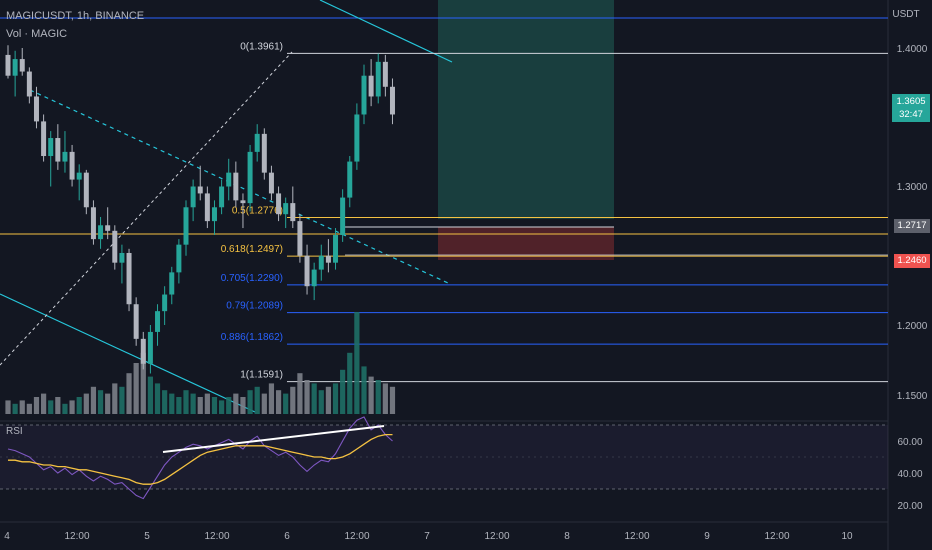  Describe the element at coordinates (911, 108) in the screenshot. I see `last-price-tag: 1.3605 32:47` at that location.